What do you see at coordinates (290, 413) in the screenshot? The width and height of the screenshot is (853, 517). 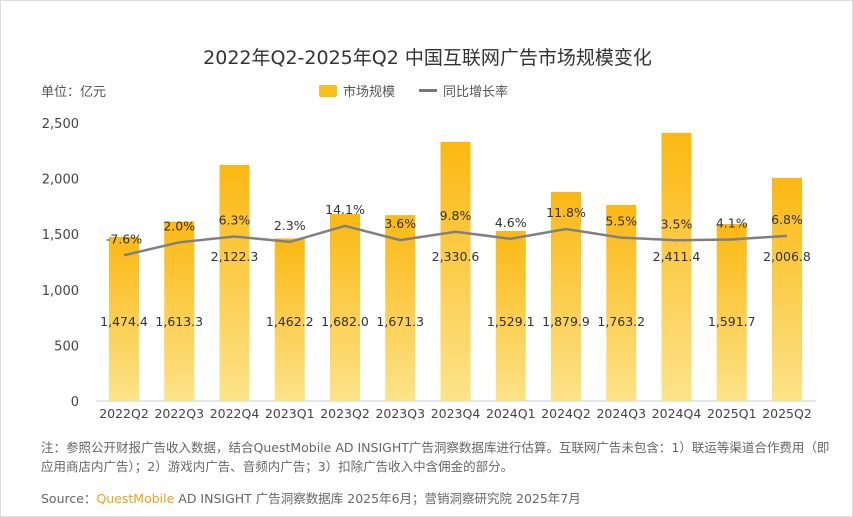 I see `x-tick-label: 2023Q1` at bounding box center [290, 413].